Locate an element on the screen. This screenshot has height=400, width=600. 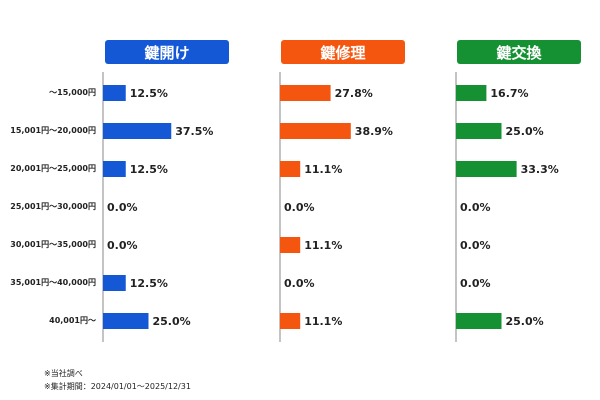
category-label-5: 35,001円〜40,000円 is located at coordinates (53, 282).